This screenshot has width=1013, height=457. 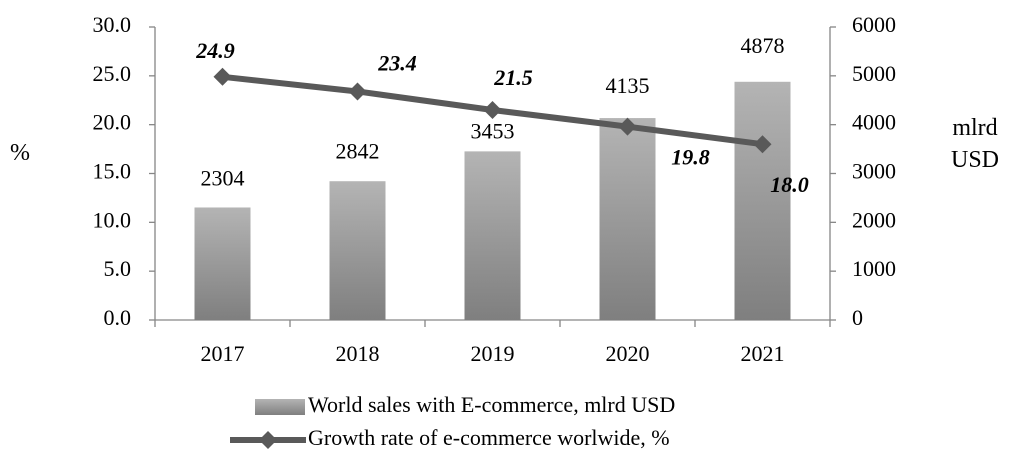 I want to click on y-tick-label: 5.0, so click(x=118, y=268).